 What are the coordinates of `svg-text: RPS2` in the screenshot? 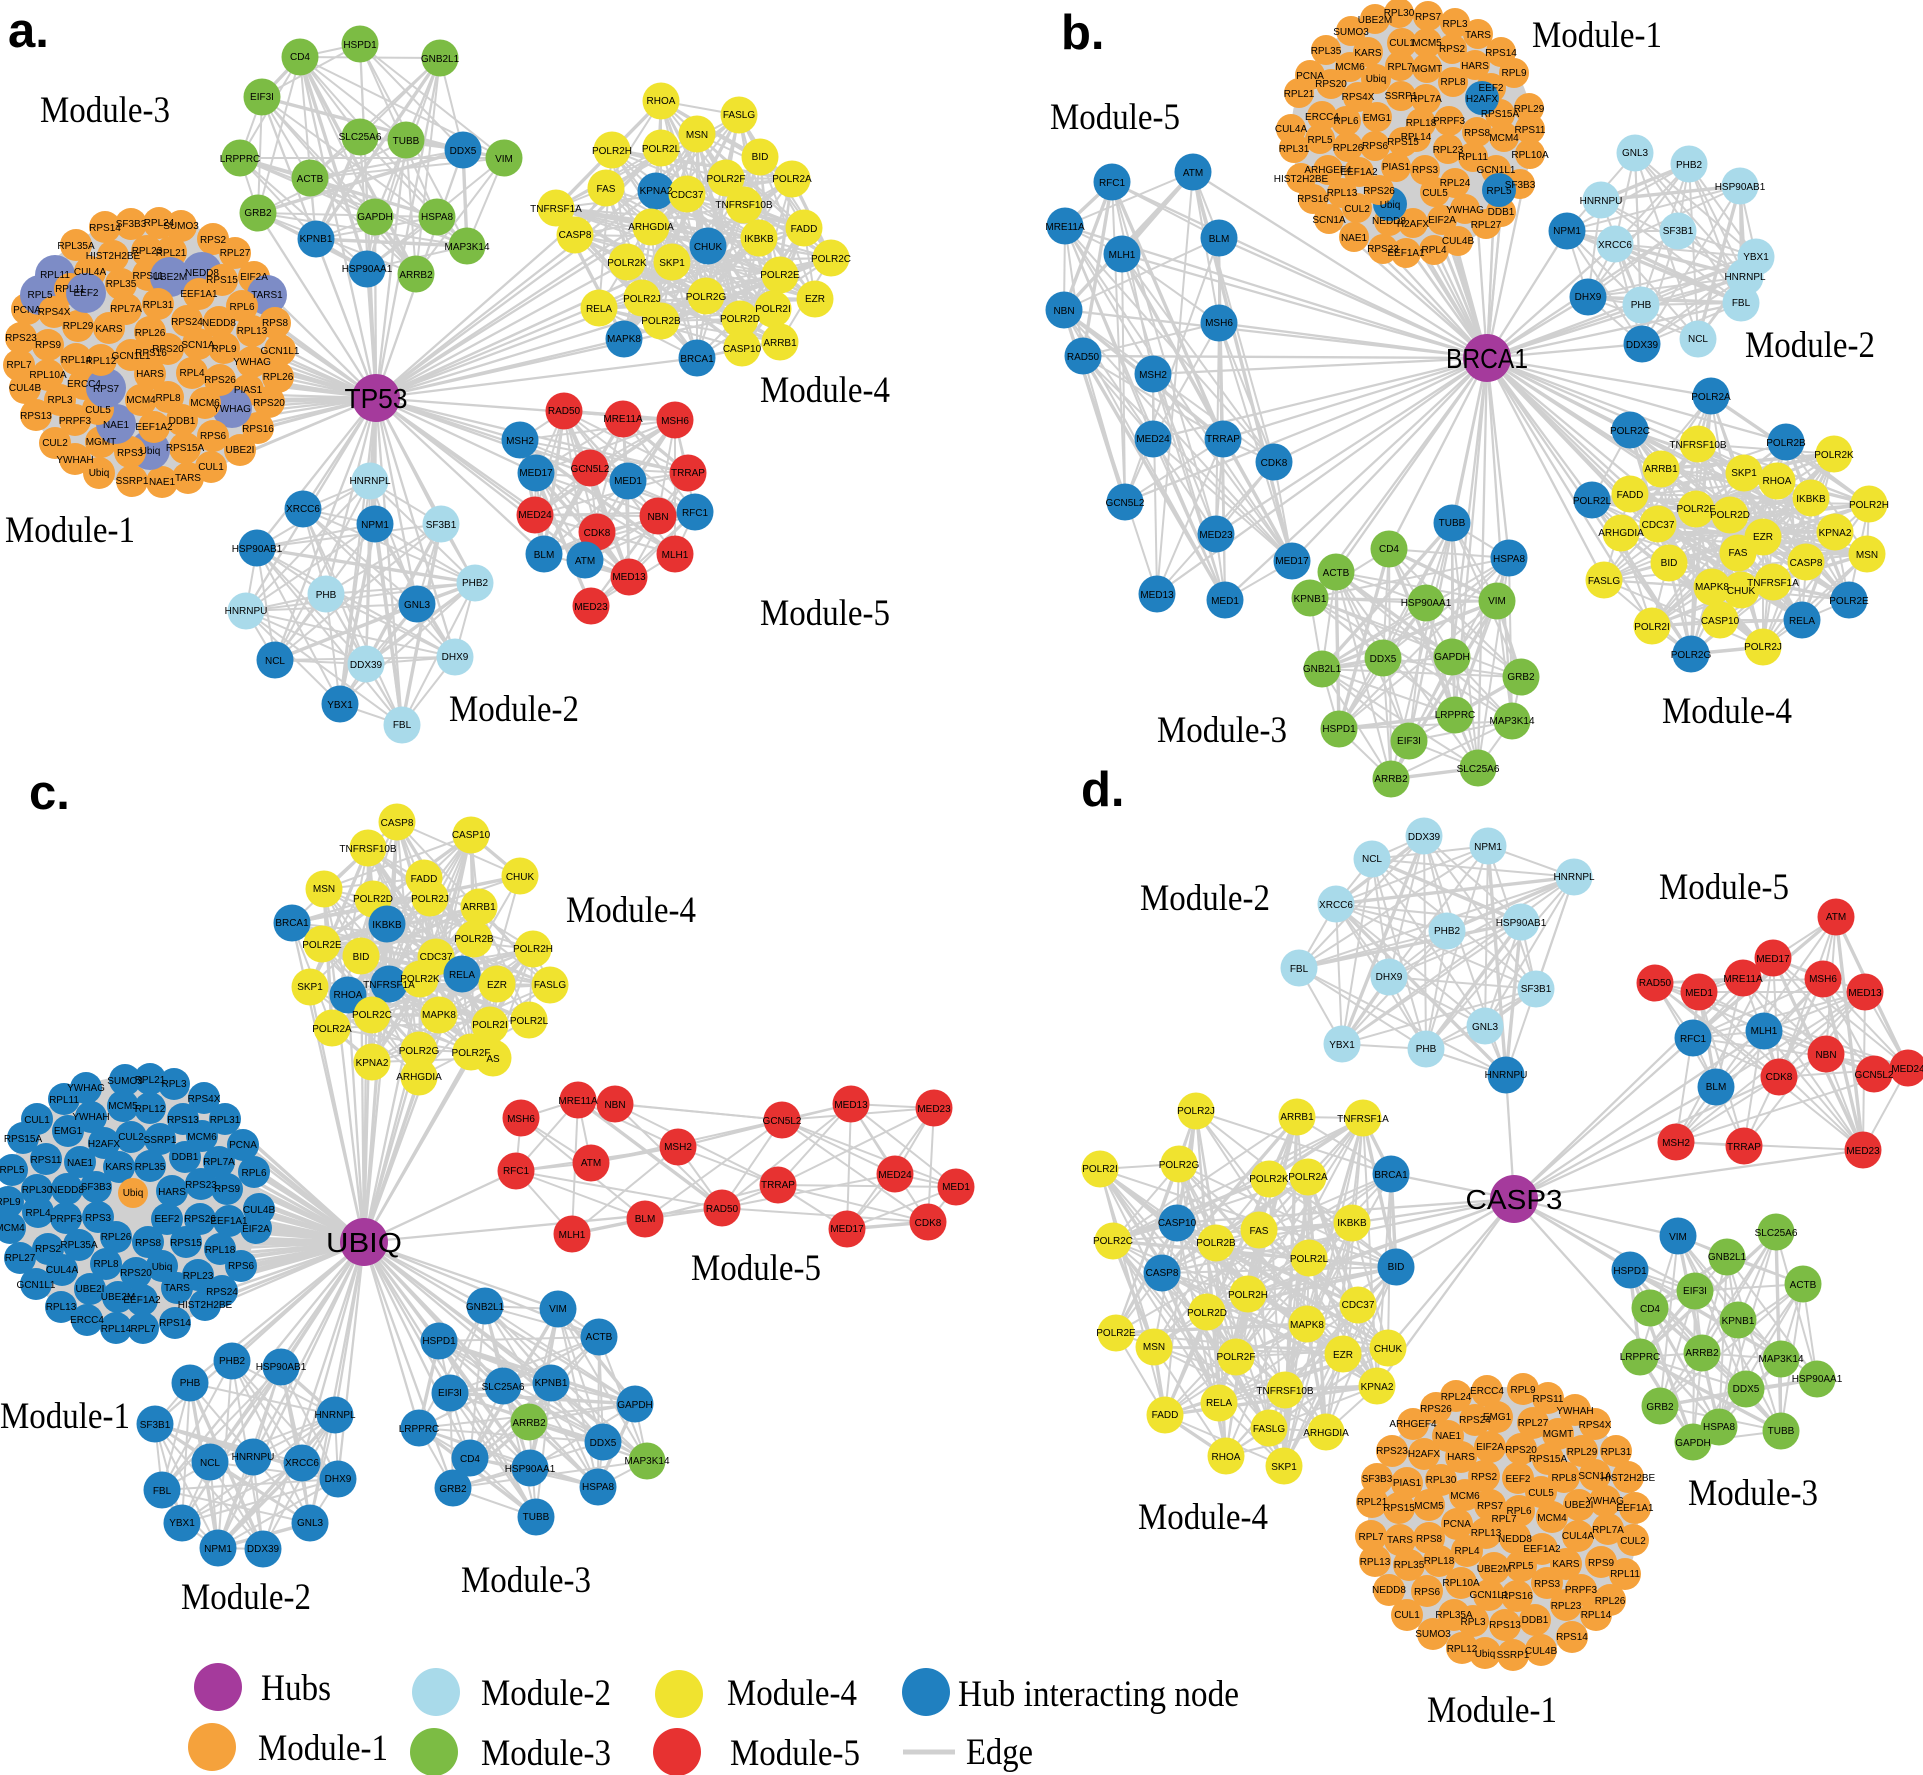 It's located at (48, 1249).